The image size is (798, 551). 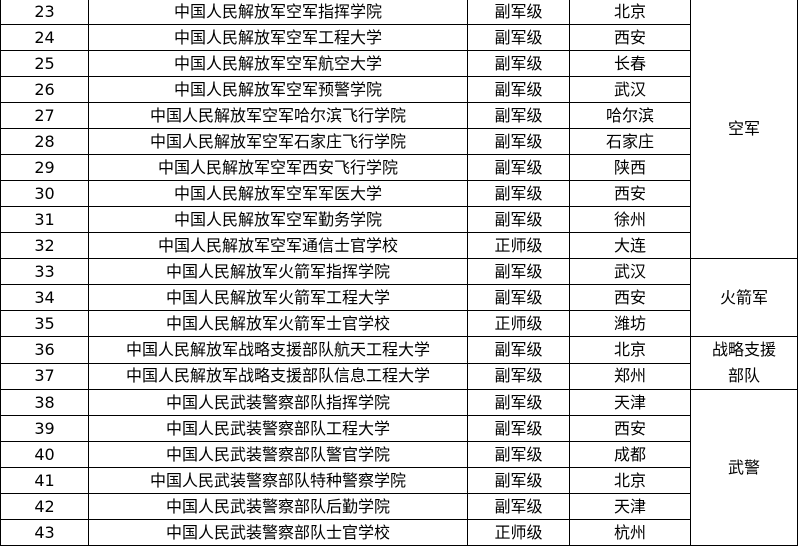 What do you see at coordinates (278, 37) in the screenshot?
I see `school-name: 中国人民解放军空军工程大学` at bounding box center [278, 37].